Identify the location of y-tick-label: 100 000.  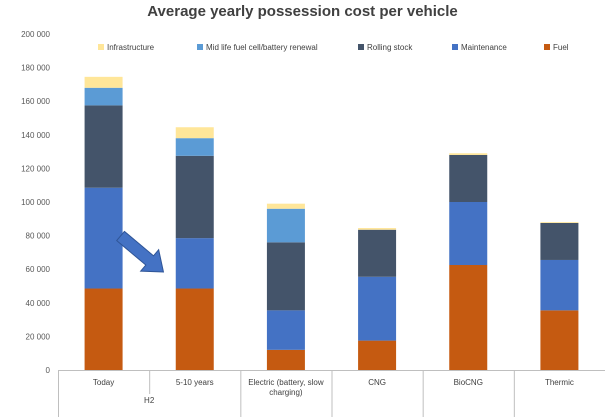
(35, 202).